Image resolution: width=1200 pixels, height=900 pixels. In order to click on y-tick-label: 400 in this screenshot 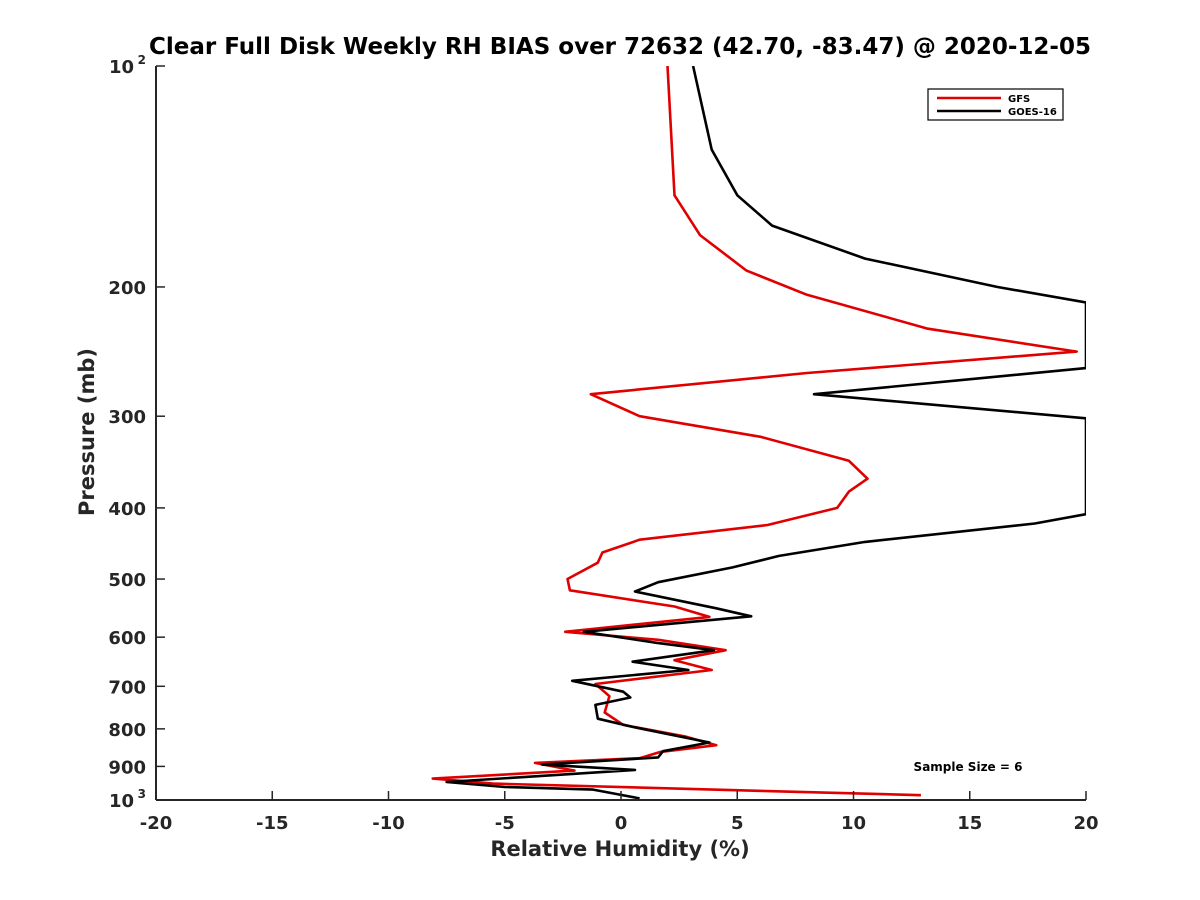, I will do `click(127, 509)`.